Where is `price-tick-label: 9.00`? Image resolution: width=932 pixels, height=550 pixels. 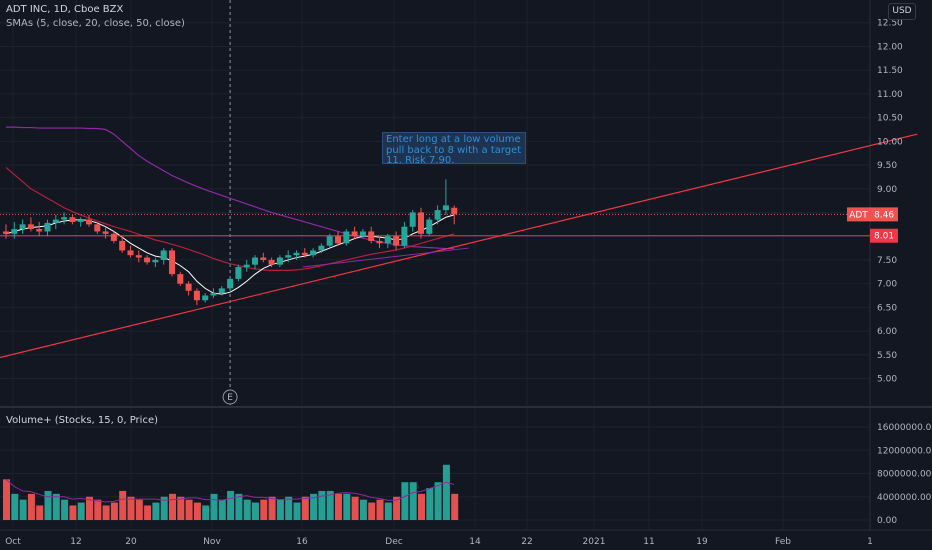 price-tick-label: 9.00 is located at coordinates (887, 190).